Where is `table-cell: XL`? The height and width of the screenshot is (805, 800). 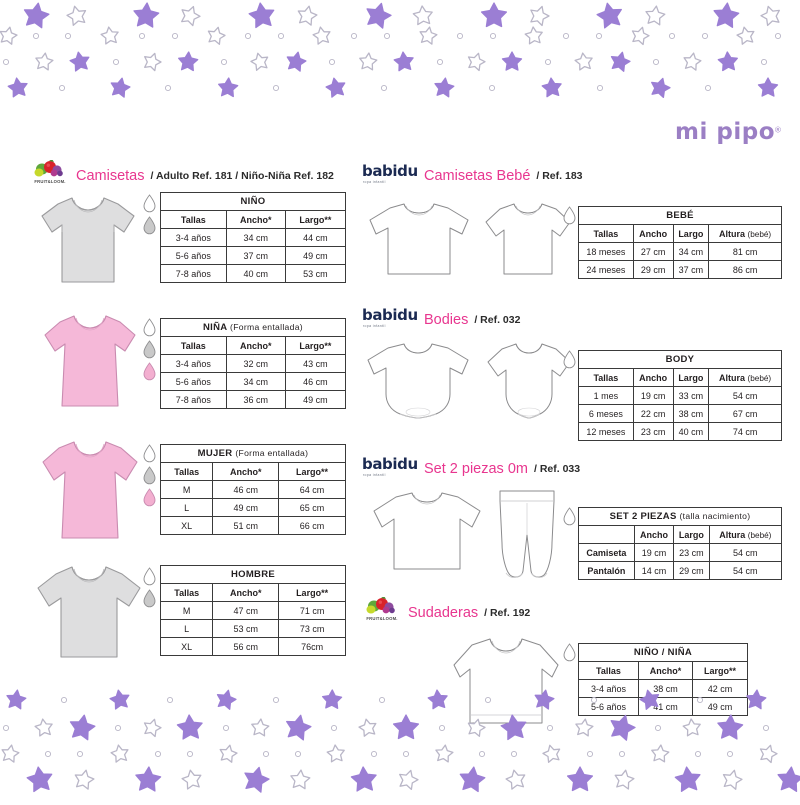
table-cell: XL is located at coordinates (186, 646).